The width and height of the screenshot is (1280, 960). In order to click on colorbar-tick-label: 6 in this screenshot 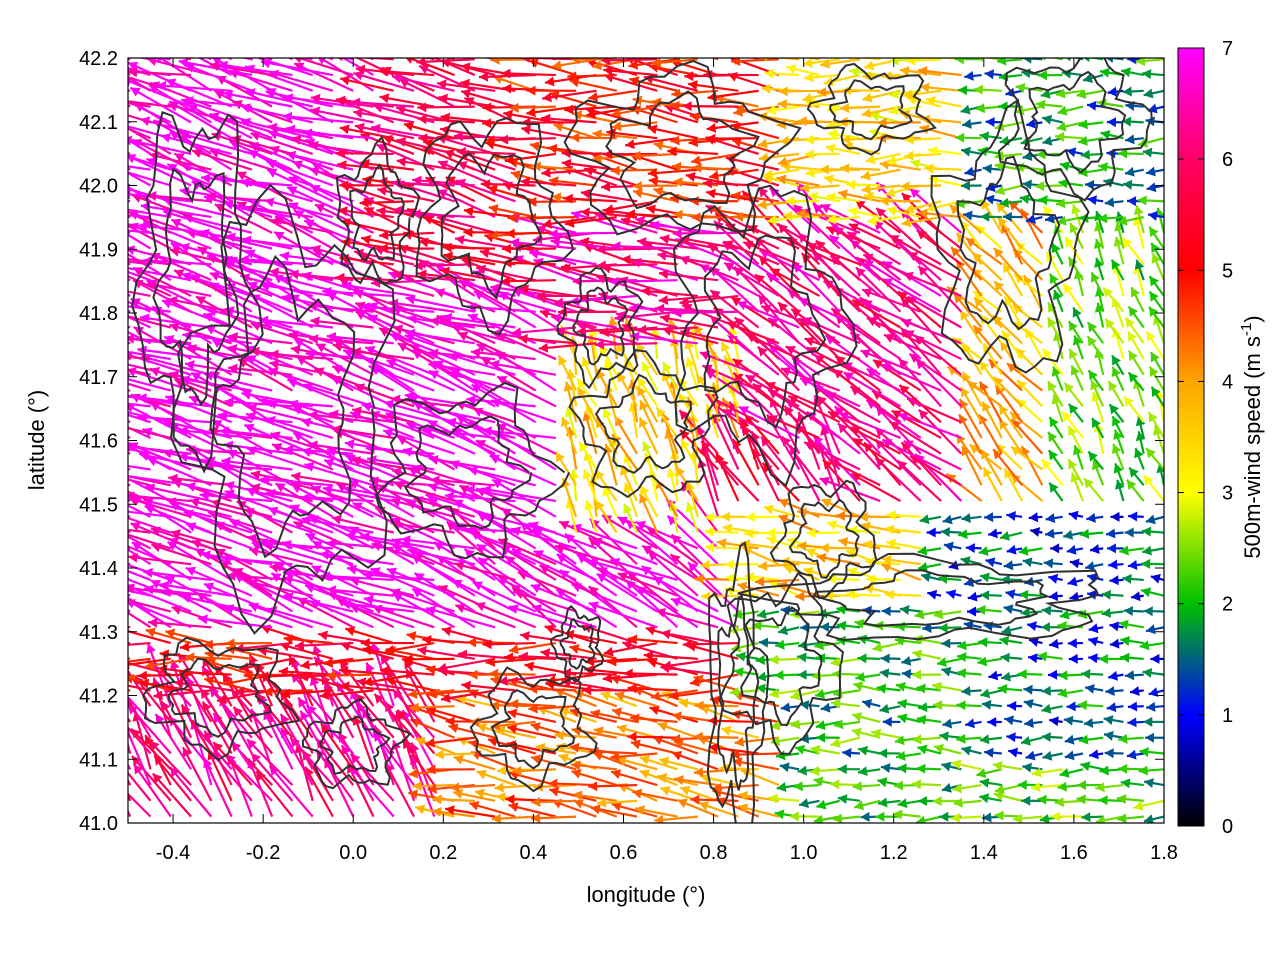, I will do `click(1227, 160)`.